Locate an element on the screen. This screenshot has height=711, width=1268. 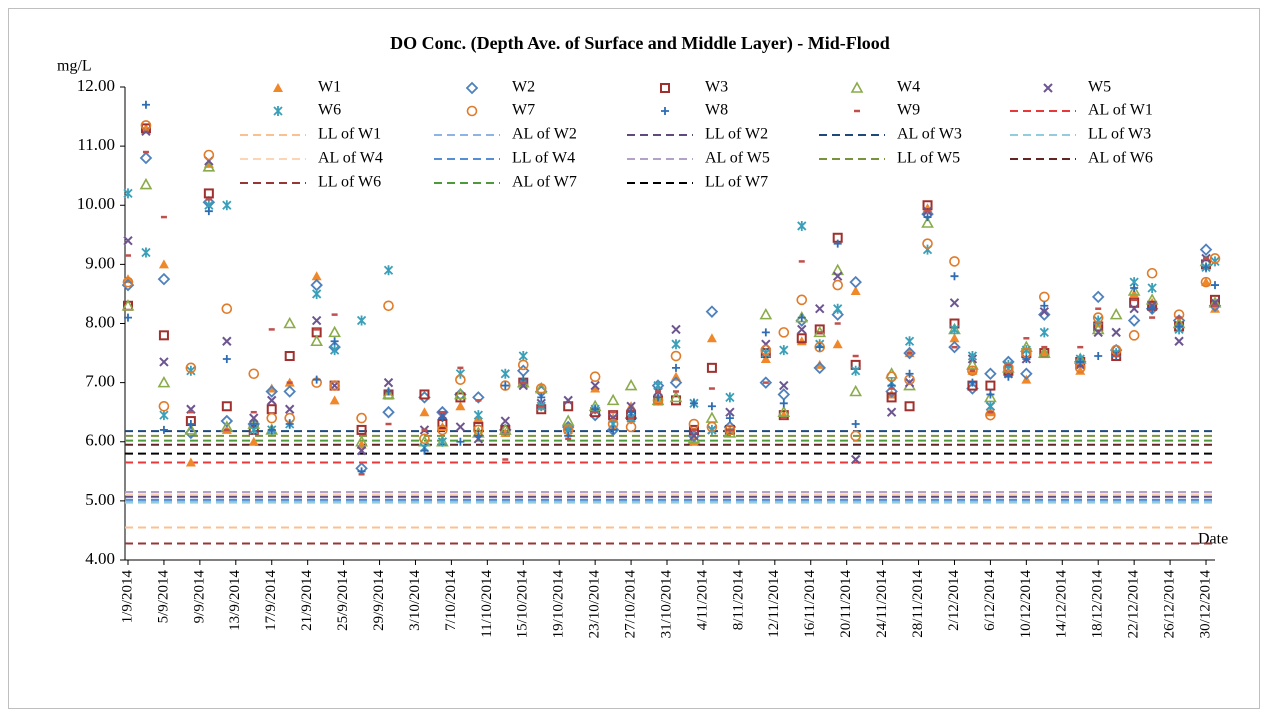
x-tick-label: 12/11/2014 is located at coordinates (774, 604).